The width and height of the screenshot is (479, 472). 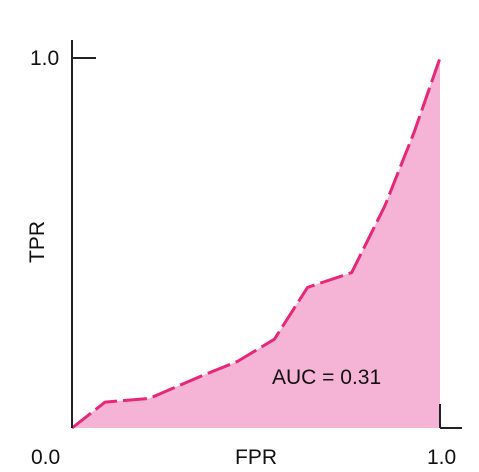 I want to click on x-tick-label-0: 0.0, so click(x=45, y=457).